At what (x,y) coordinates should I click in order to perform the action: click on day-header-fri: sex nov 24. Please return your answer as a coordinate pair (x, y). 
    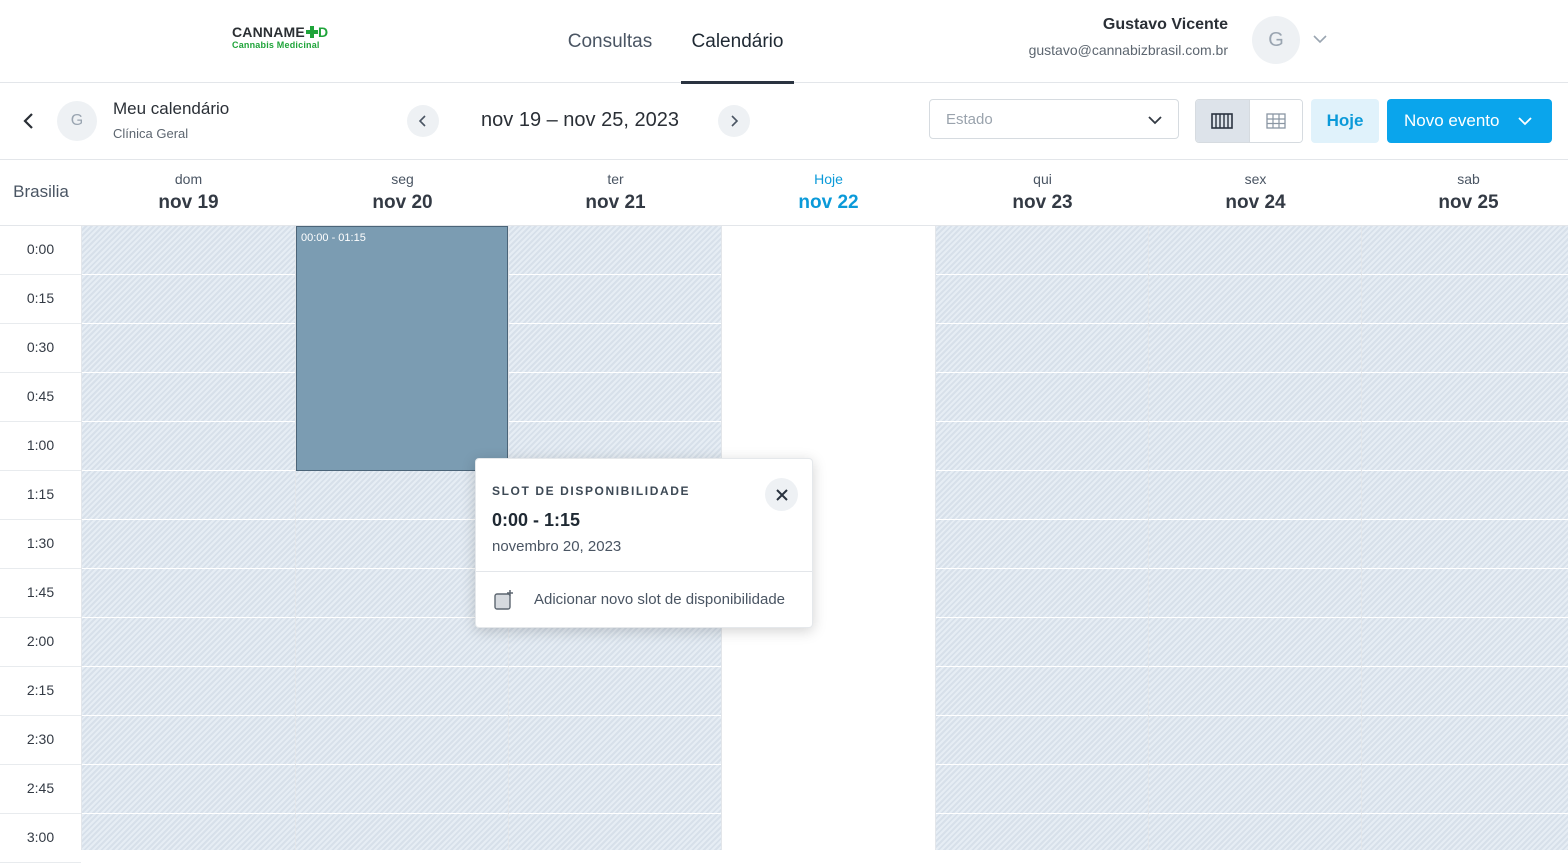
    Looking at the image, I should click on (1255, 193).